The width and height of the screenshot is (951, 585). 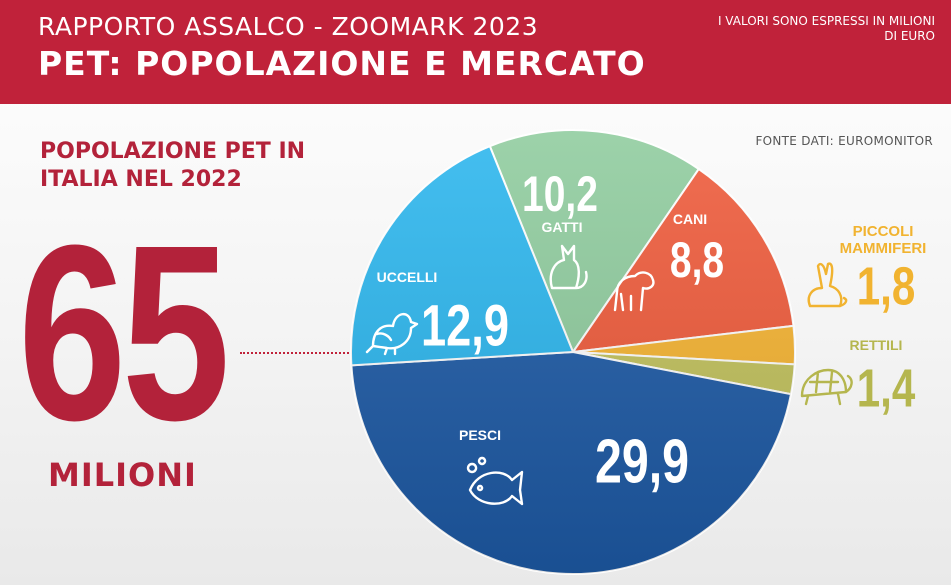 What do you see at coordinates (634, 291) in the screenshot?
I see `dog-icon` at bounding box center [634, 291].